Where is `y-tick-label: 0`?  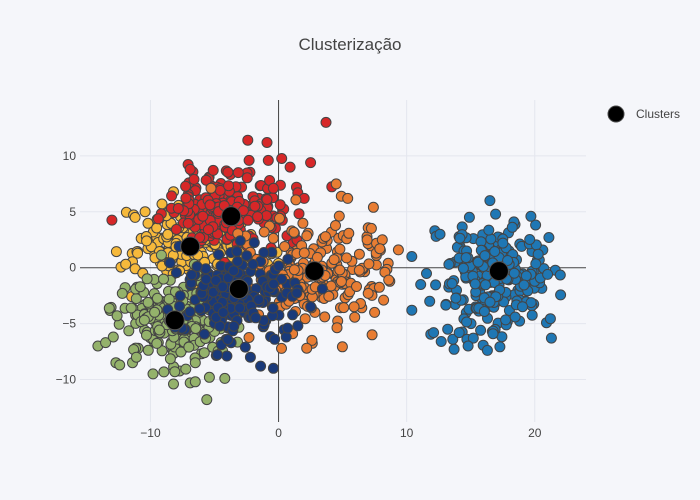 y-tick-label: 0 is located at coordinates (72, 268).